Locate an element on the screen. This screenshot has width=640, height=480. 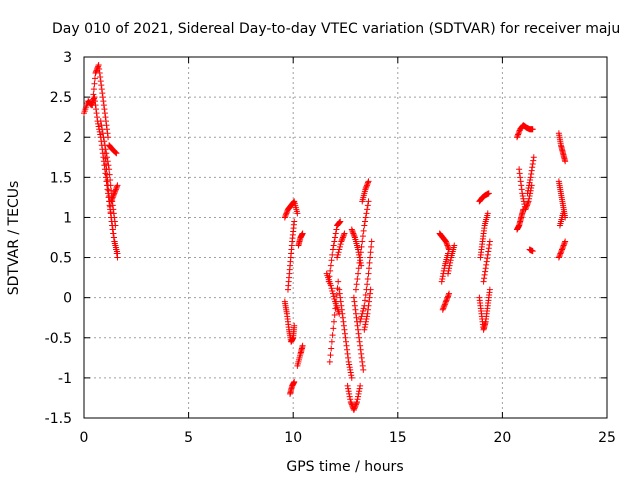
y-tick-label: 2.5 is located at coordinates (61, 98).